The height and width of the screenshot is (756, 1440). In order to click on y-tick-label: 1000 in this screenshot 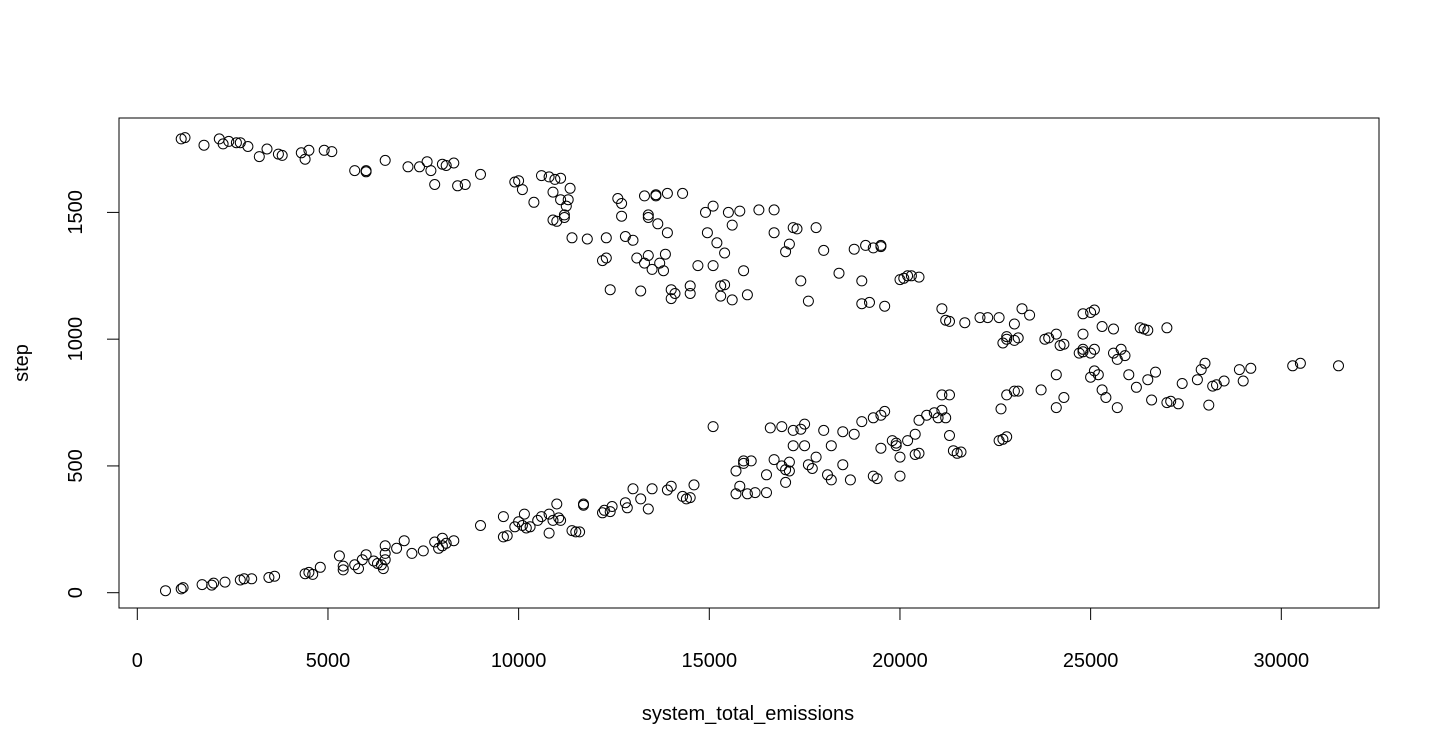, I will do `click(76, 339)`.